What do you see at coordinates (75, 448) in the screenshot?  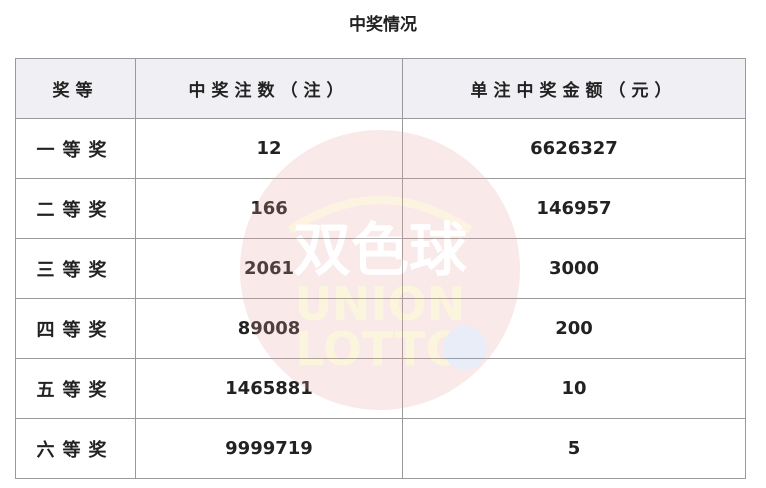 I see `prize-level: 六等奖` at bounding box center [75, 448].